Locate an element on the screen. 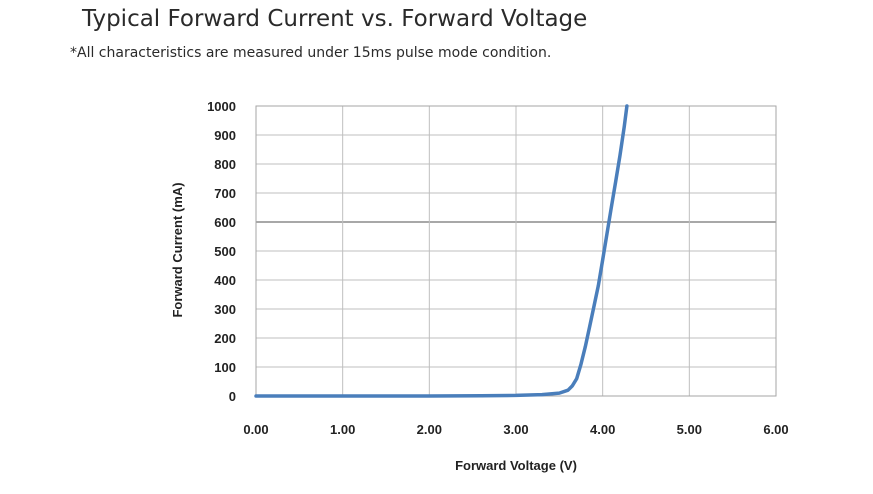 This screenshot has height=494, width=873. y-tick-label: 900 is located at coordinates (225, 135).